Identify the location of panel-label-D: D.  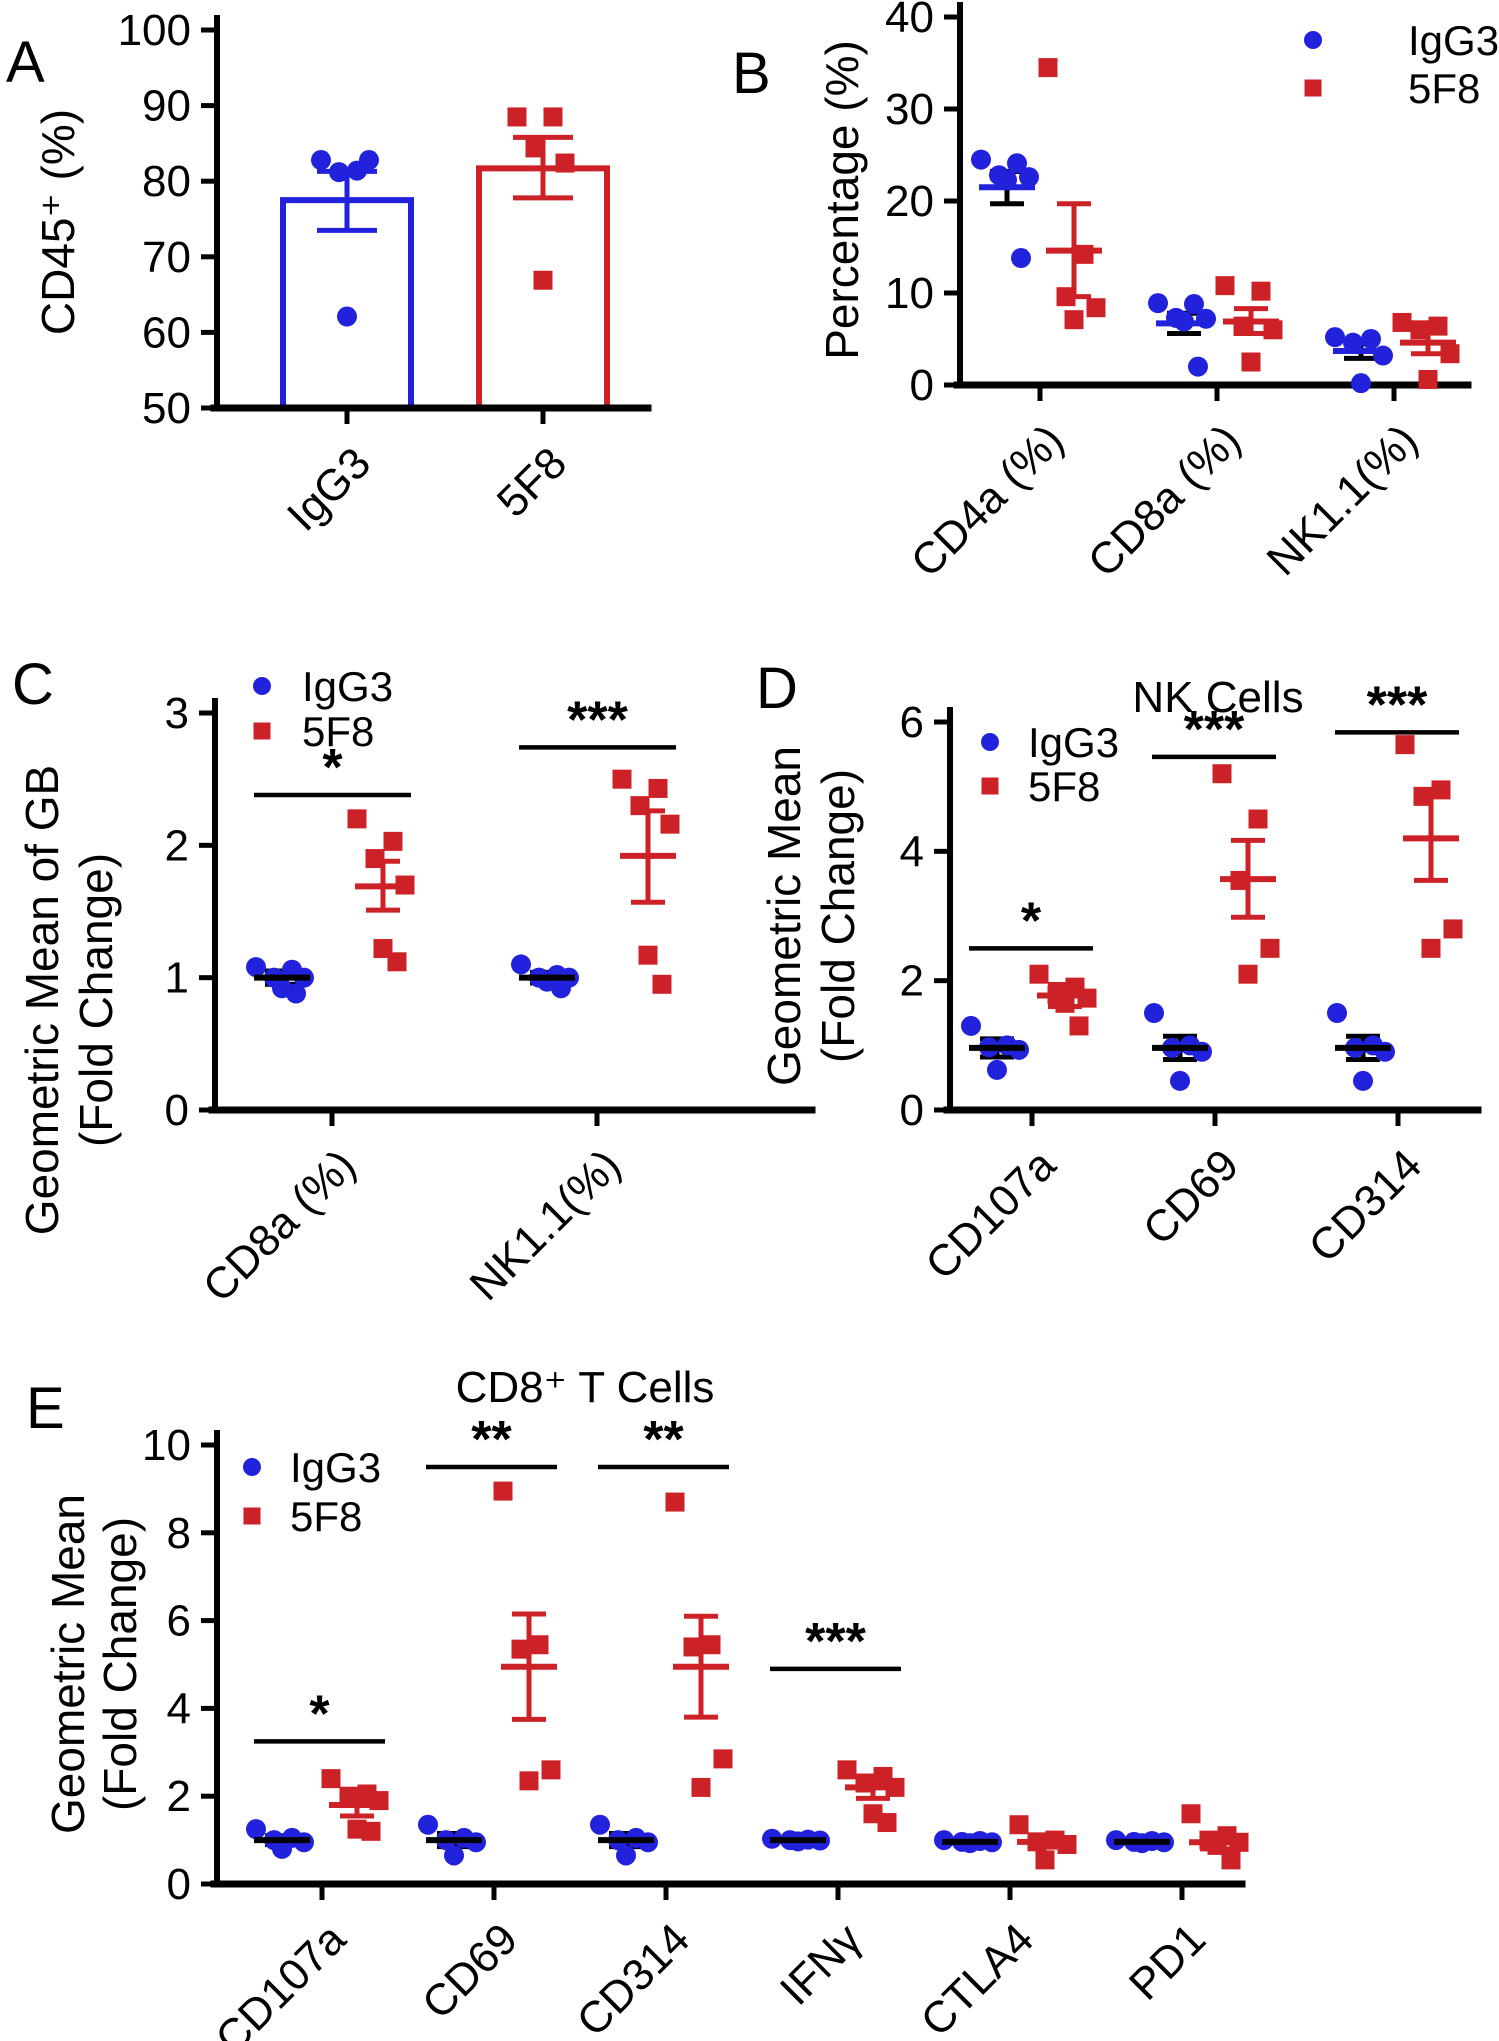
(777, 688).